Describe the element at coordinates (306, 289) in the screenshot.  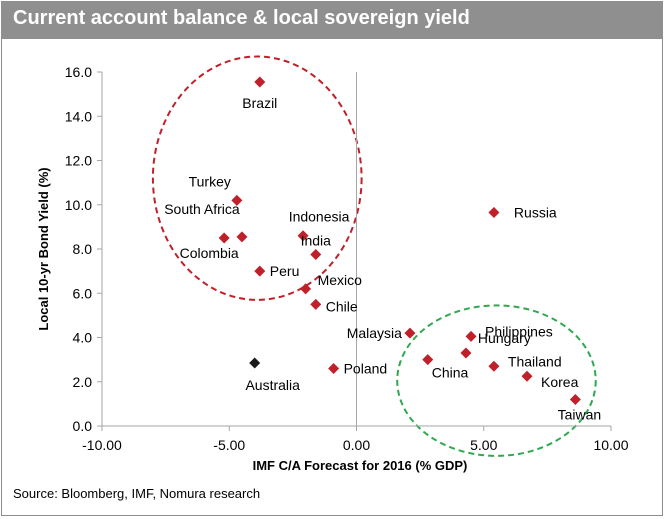
I see `point-mexico` at that location.